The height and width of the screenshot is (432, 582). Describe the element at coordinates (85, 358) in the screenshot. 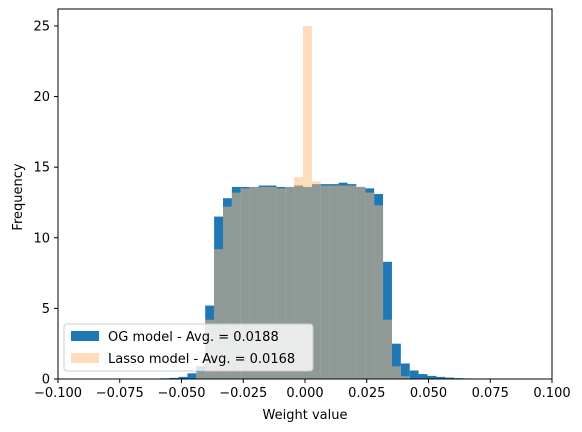

I see `legend-swatch-lasso` at that location.